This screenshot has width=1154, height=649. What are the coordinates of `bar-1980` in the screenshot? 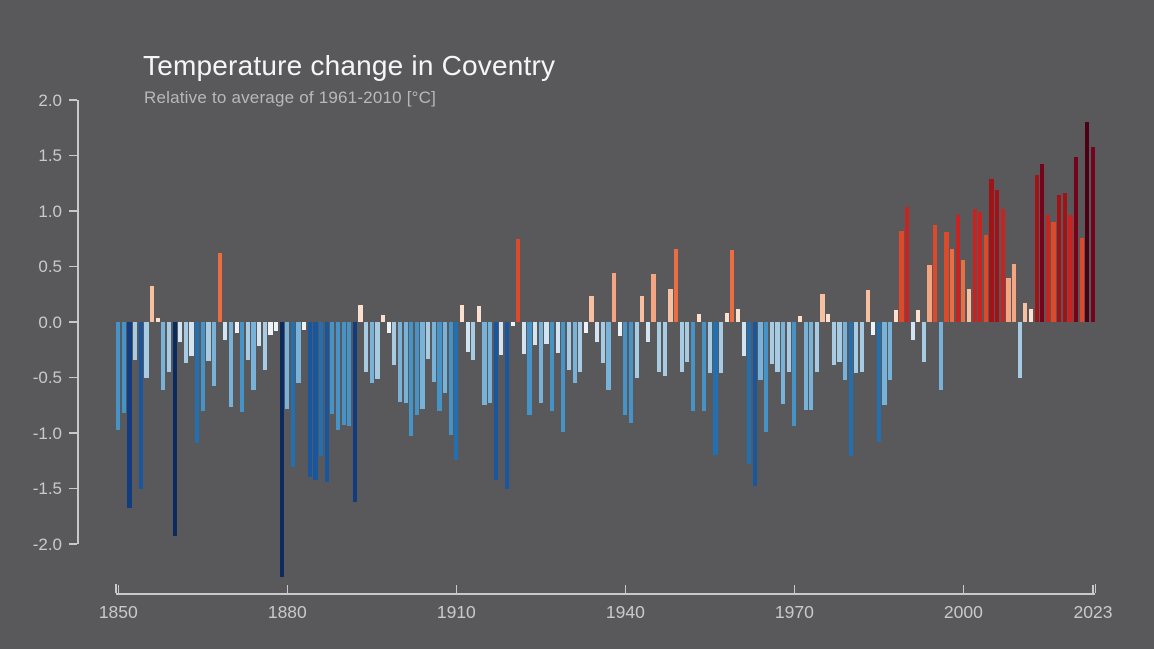 It's located at (850, 389).